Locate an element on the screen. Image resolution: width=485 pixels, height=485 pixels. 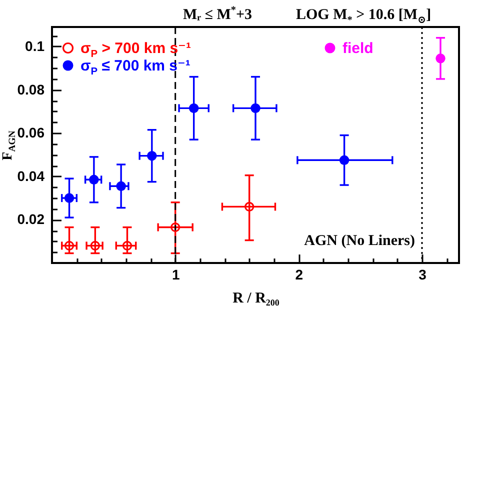
x-axis-title: R / R₂₀₀ is located at coordinates (256, 298).